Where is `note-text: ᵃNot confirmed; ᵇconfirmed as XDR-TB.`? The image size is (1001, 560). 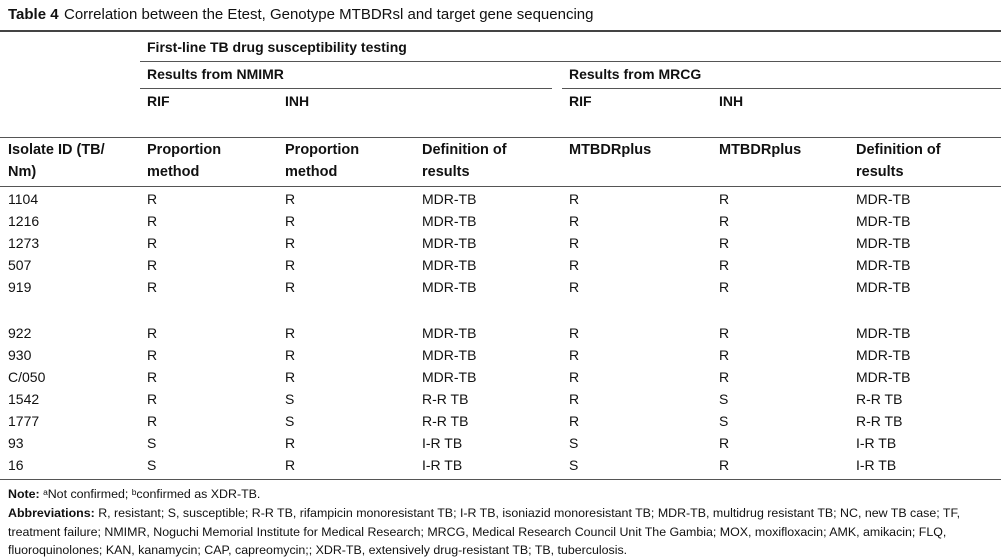 note-text: ᵃNot confirmed; ᵇconfirmed as XDR-TB. is located at coordinates (152, 494).